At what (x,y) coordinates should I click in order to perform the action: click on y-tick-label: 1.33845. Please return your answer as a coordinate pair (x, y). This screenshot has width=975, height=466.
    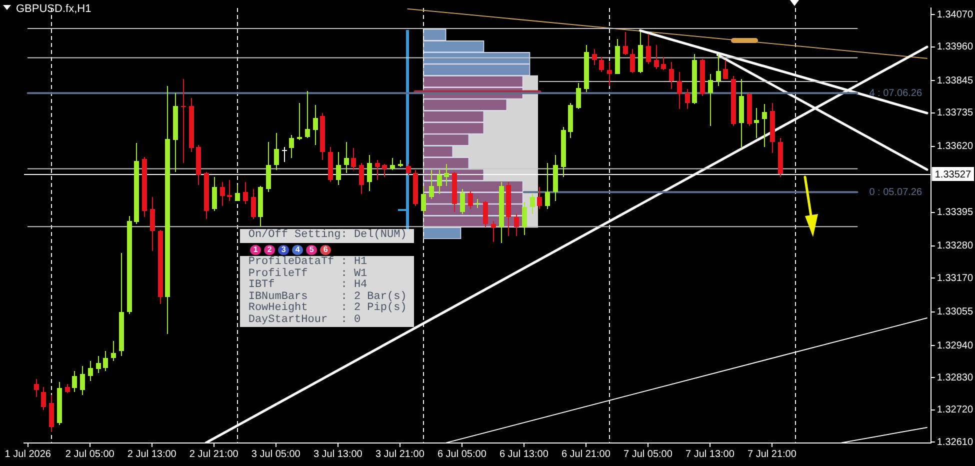
    Looking at the image, I should click on (955, 80).